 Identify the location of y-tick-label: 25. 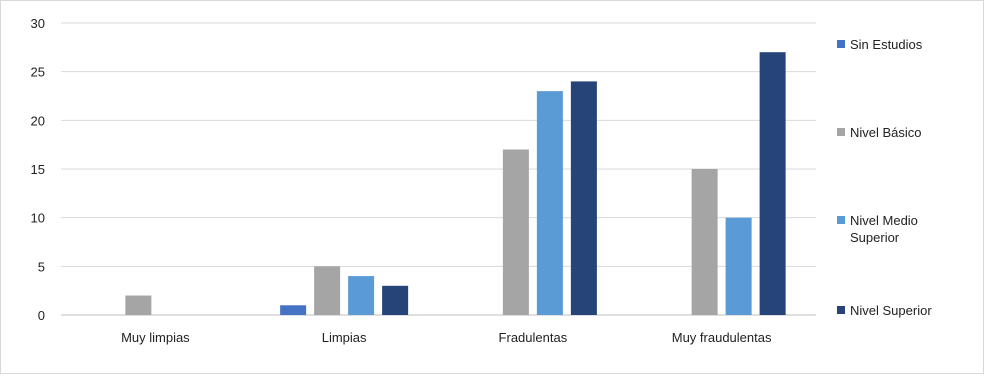
(38, 72).